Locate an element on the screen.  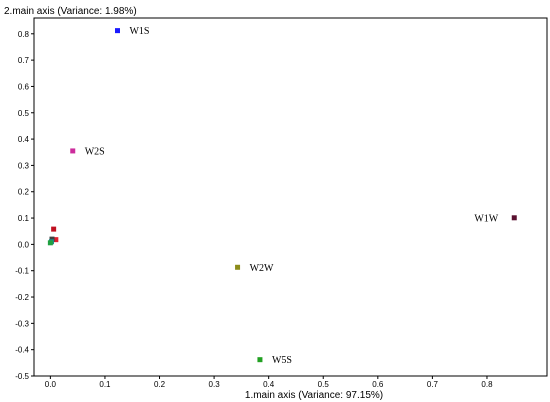
y-tick-label: -0.4 is located at coordinates (22, 350).